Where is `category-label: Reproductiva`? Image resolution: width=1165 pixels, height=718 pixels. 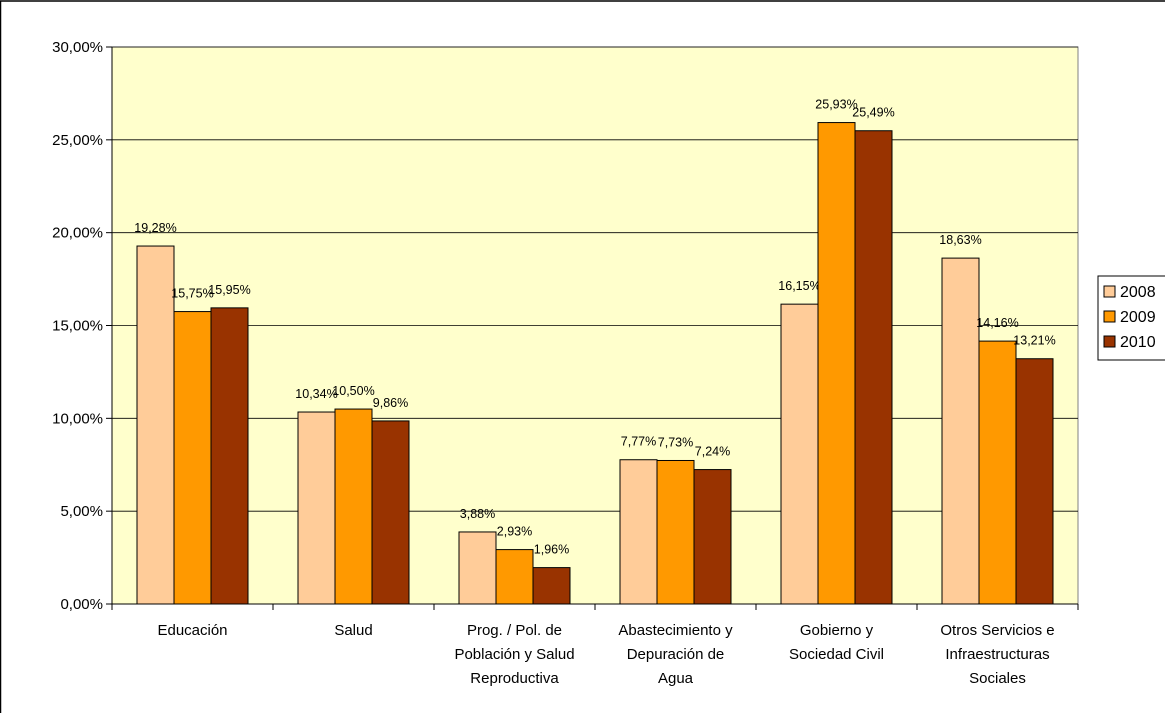 category-label: Reproductiva is located at coordinates (514, 678).